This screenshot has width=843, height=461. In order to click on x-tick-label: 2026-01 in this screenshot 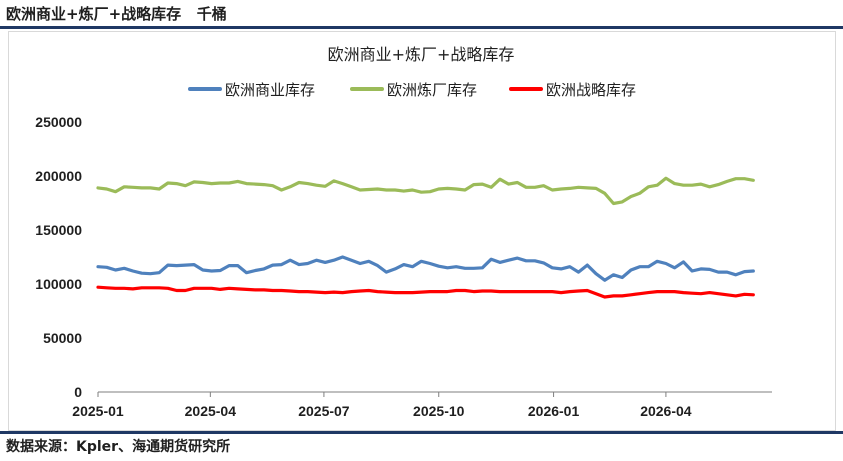, I will do `click(554, 411)`.